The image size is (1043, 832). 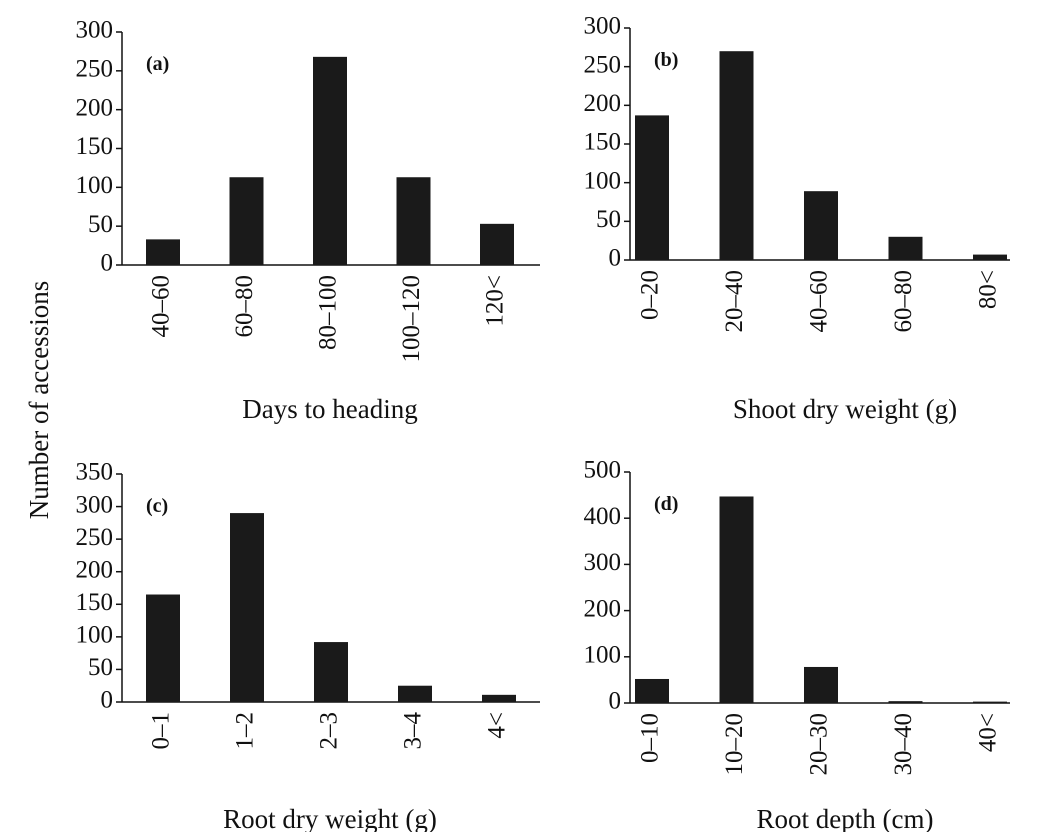 What do you see at coordinates (845, 818) in the screenshot?
I see `x-axis-label: Root depth (cm)` at bounding box center [845, 818].